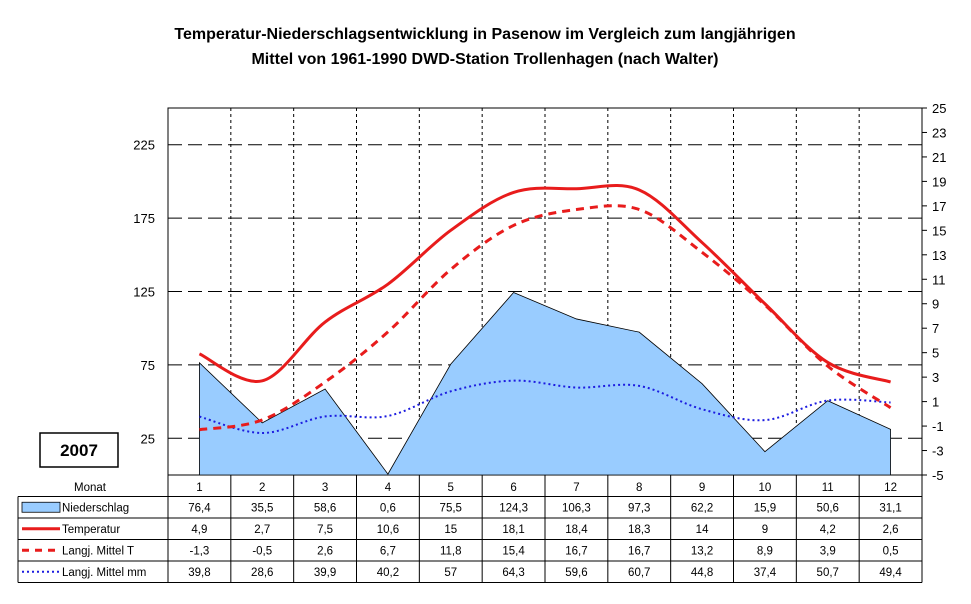 This screenshot has width=971, height=604. I want to click on y-right-tick-label: 23, so click(939, 132).